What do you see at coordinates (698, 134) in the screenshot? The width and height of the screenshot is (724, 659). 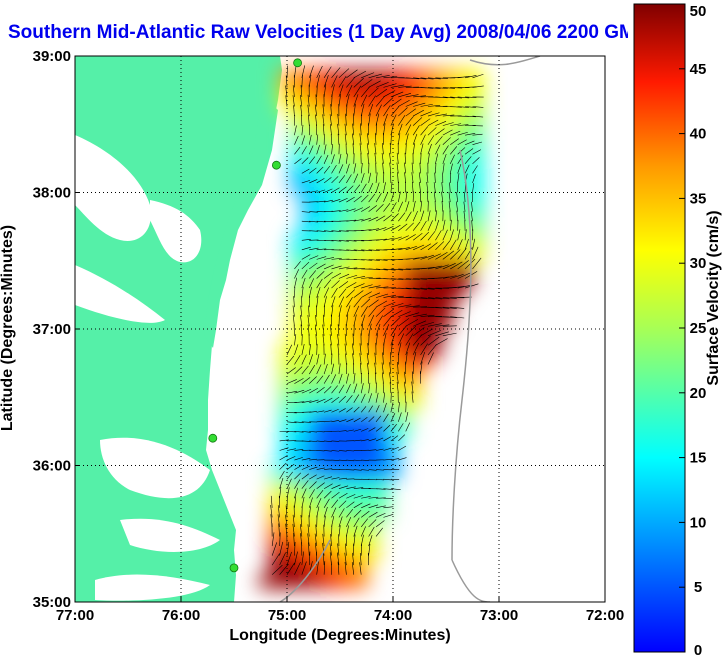 I see `colorbar-tick-label: 40` at bounding box center [698, 134].